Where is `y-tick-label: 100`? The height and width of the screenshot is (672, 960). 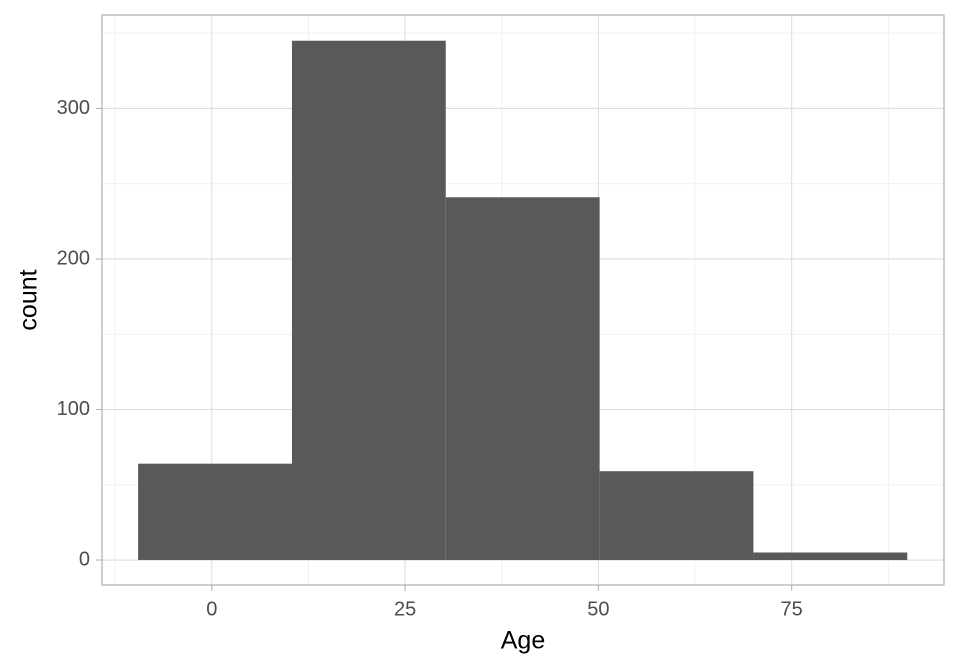
y-tick-label: 100 is located at coordinates (73, 409).